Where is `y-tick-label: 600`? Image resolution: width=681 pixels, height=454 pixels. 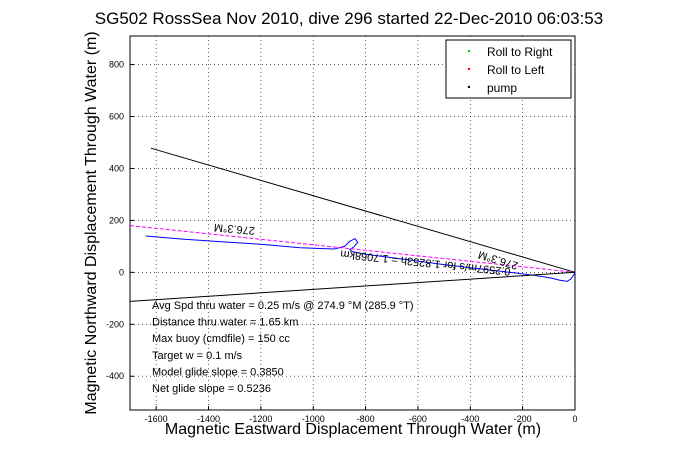 y-tick-label: 600 is located at coordinates (116, 117).